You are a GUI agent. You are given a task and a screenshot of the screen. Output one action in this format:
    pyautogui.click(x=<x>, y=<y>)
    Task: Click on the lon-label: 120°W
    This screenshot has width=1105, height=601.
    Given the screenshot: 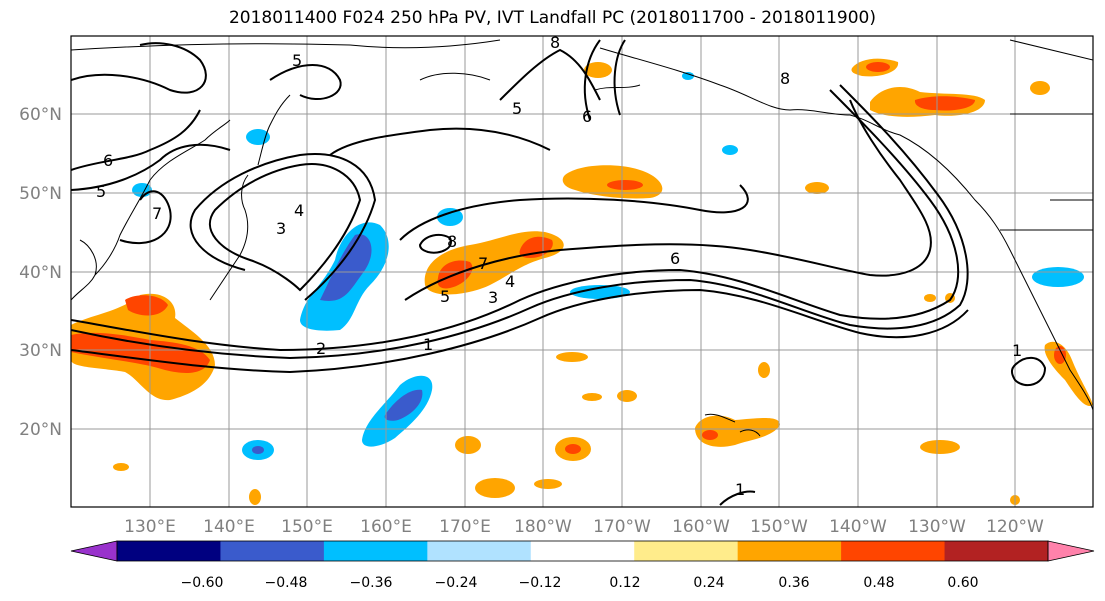 What is the action you would take?
    pyautogui.click(x=1015, y=527)
    